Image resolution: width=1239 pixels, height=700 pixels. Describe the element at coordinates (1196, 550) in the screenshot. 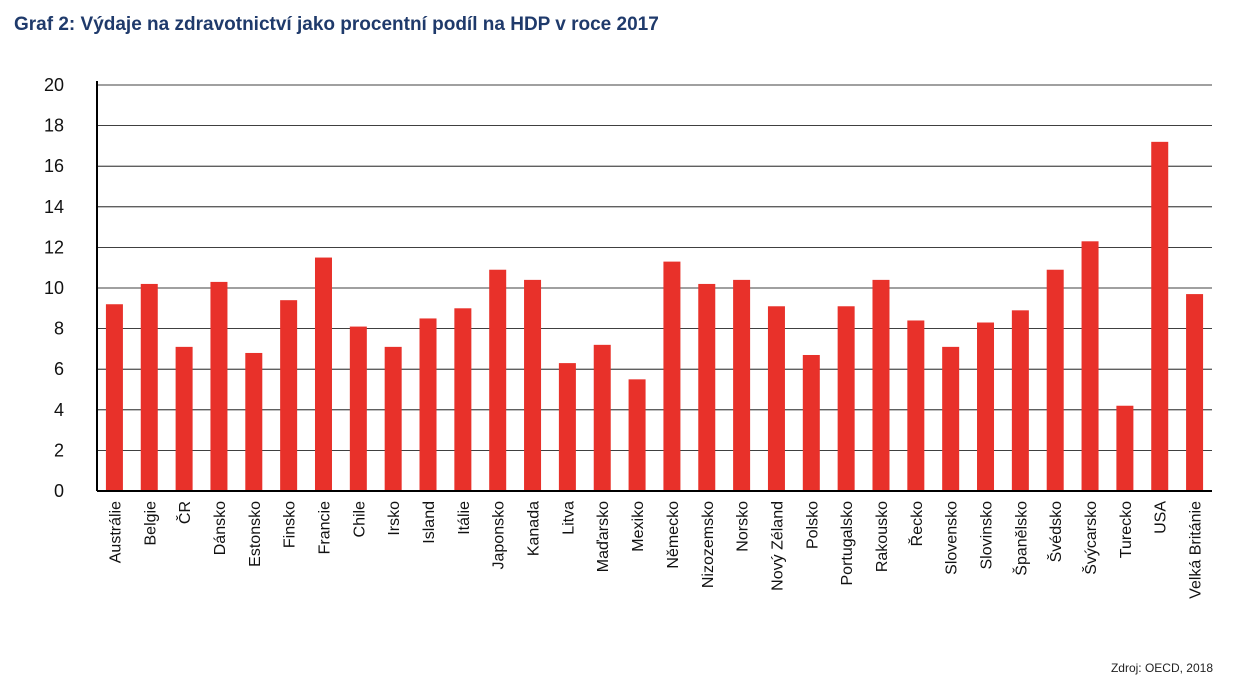

I see `x-tick-label: Velká Británie` at that location.